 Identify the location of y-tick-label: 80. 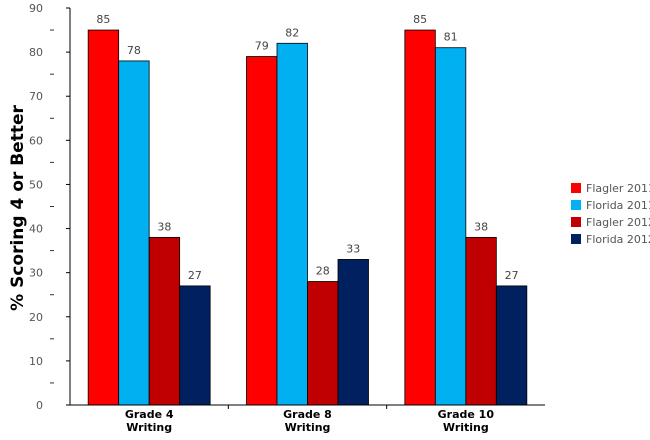
(36, 52).